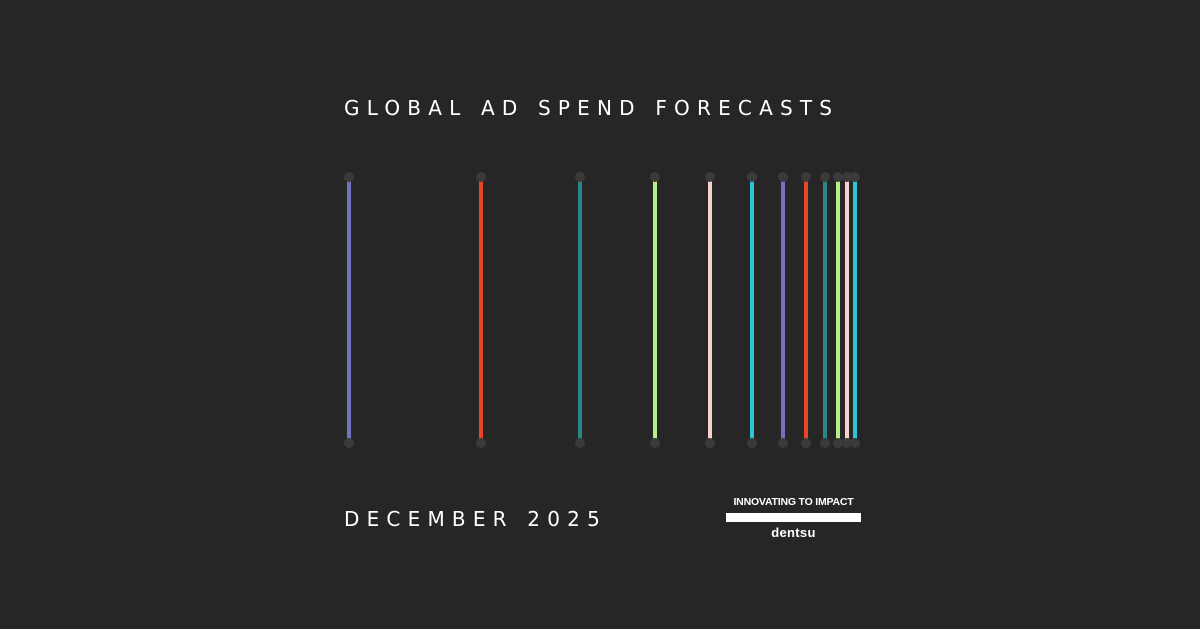 The width and height of the screenshot is (1200, 629). I want to click on date-label: DECEMBER 2025, so click(476, 519).